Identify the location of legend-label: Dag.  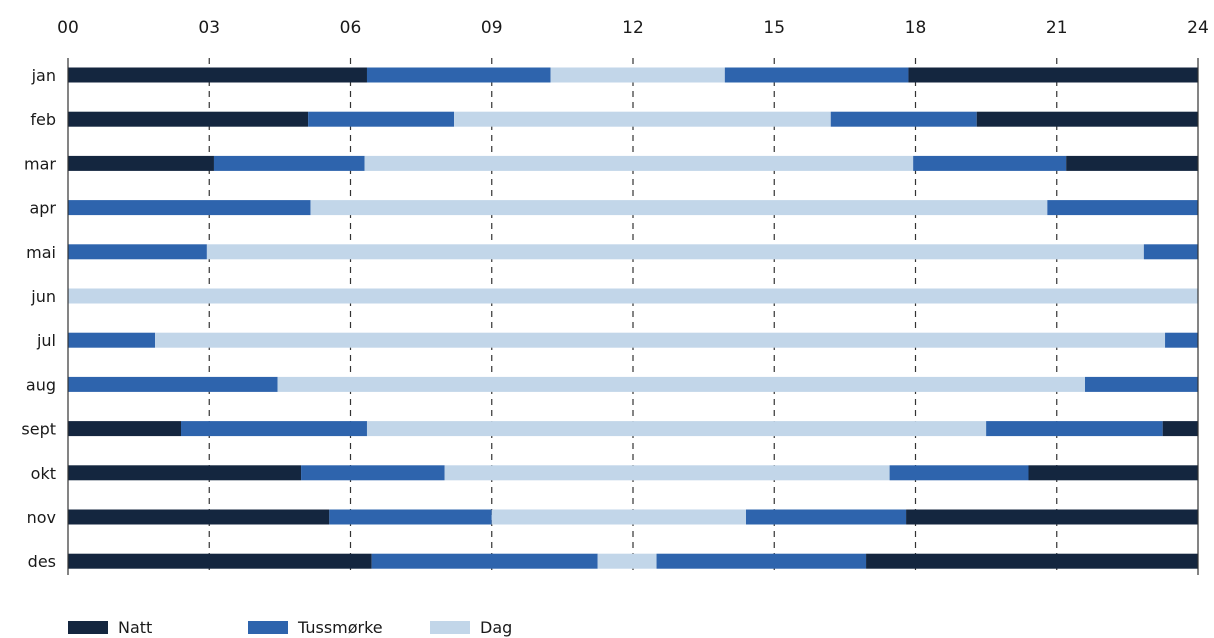
(496, 627).